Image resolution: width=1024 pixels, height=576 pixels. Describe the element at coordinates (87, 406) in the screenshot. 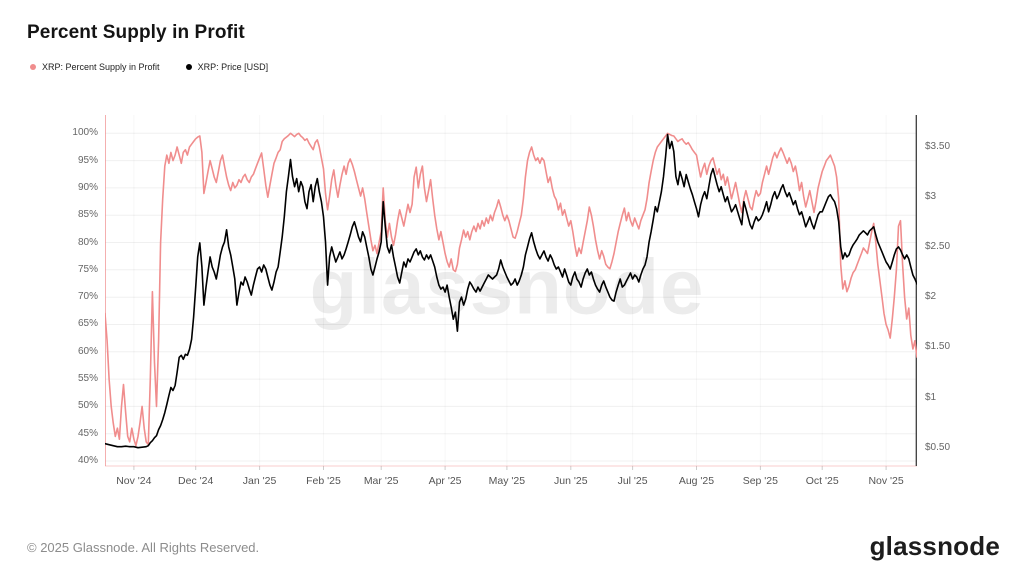

I see `y-axis-label-percent: 50%` at that location.